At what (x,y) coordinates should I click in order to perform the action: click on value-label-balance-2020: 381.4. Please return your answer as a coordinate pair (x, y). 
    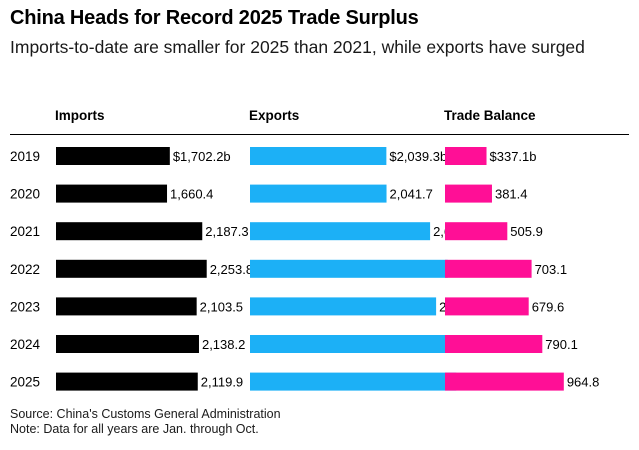
    Looking at the image, I should click on (511, 194).